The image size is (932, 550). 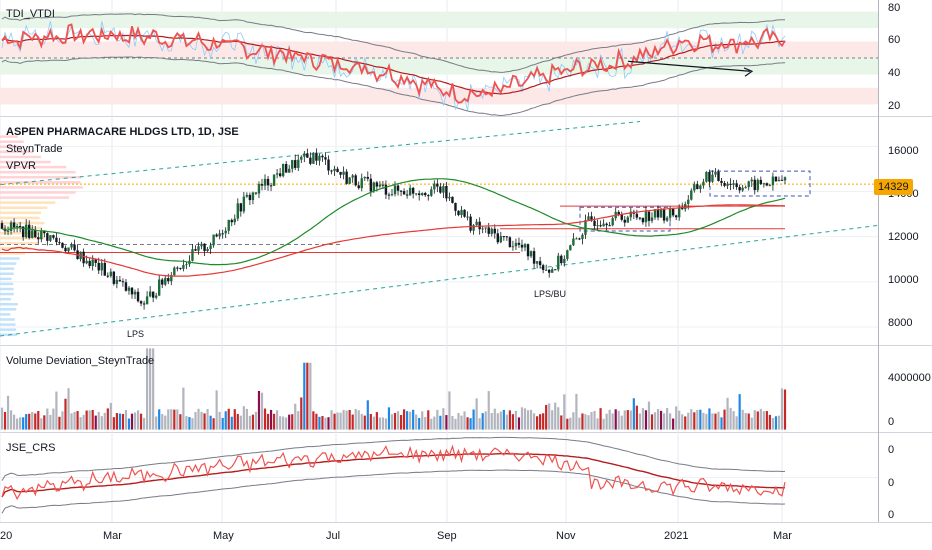 What do you see at coordinates (894, 8) in the screenshot?
I see `tdi-ytick: 80` at bounding box center [894, 8].